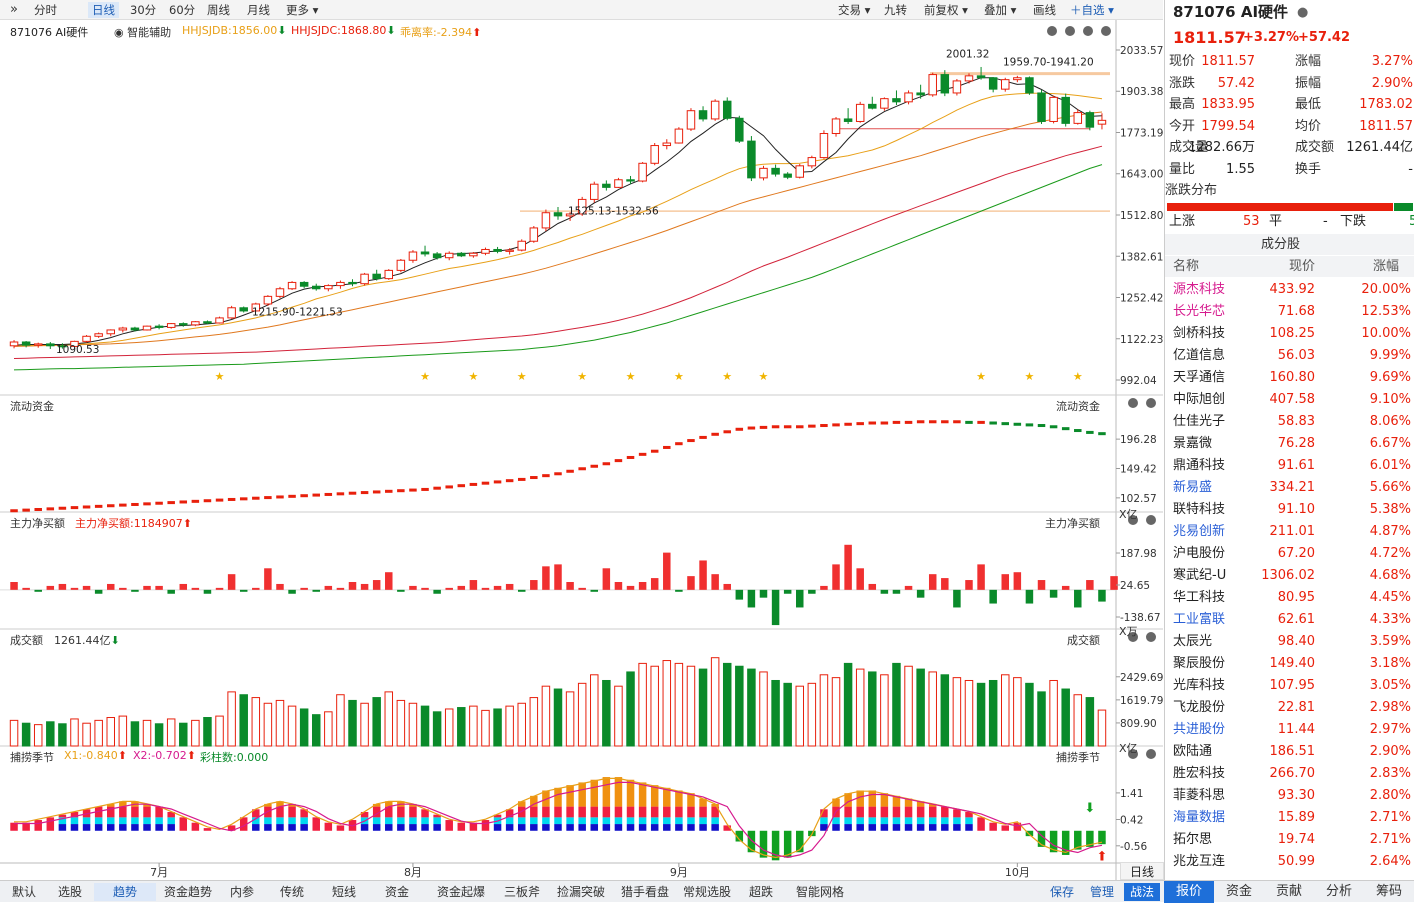 The width and height of the screenshot is (1414, 903). I want to click on component-stock-row: 剑桥科技 108.25 10.00%, so click(1289, 333).